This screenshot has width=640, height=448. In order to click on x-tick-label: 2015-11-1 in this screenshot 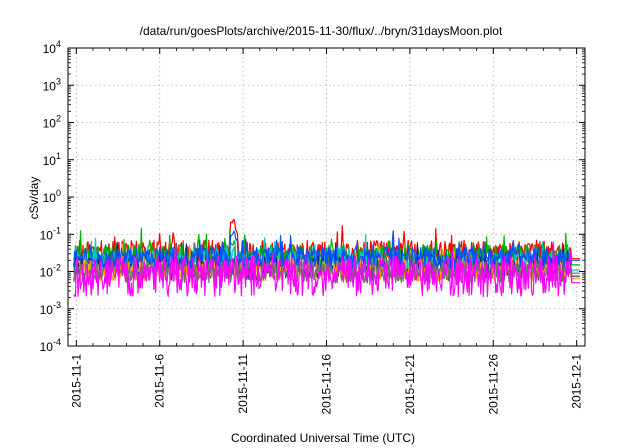, I will do `click(76, 381)`.